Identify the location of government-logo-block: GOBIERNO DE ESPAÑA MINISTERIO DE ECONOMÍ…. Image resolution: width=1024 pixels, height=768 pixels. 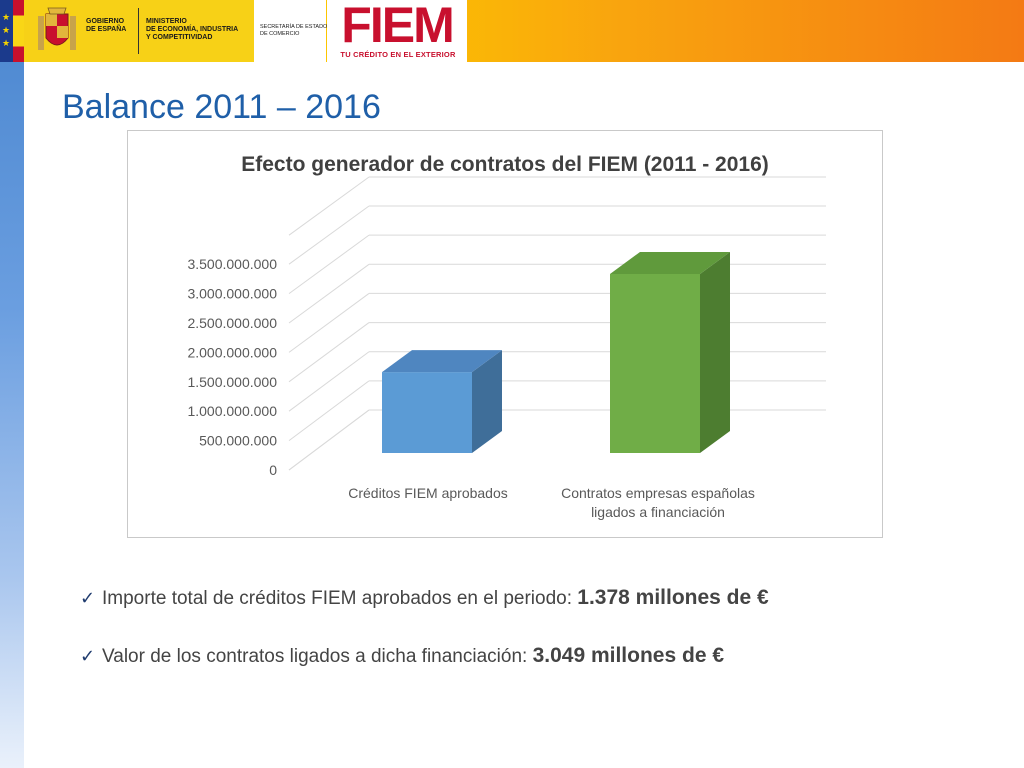
(139, 31).